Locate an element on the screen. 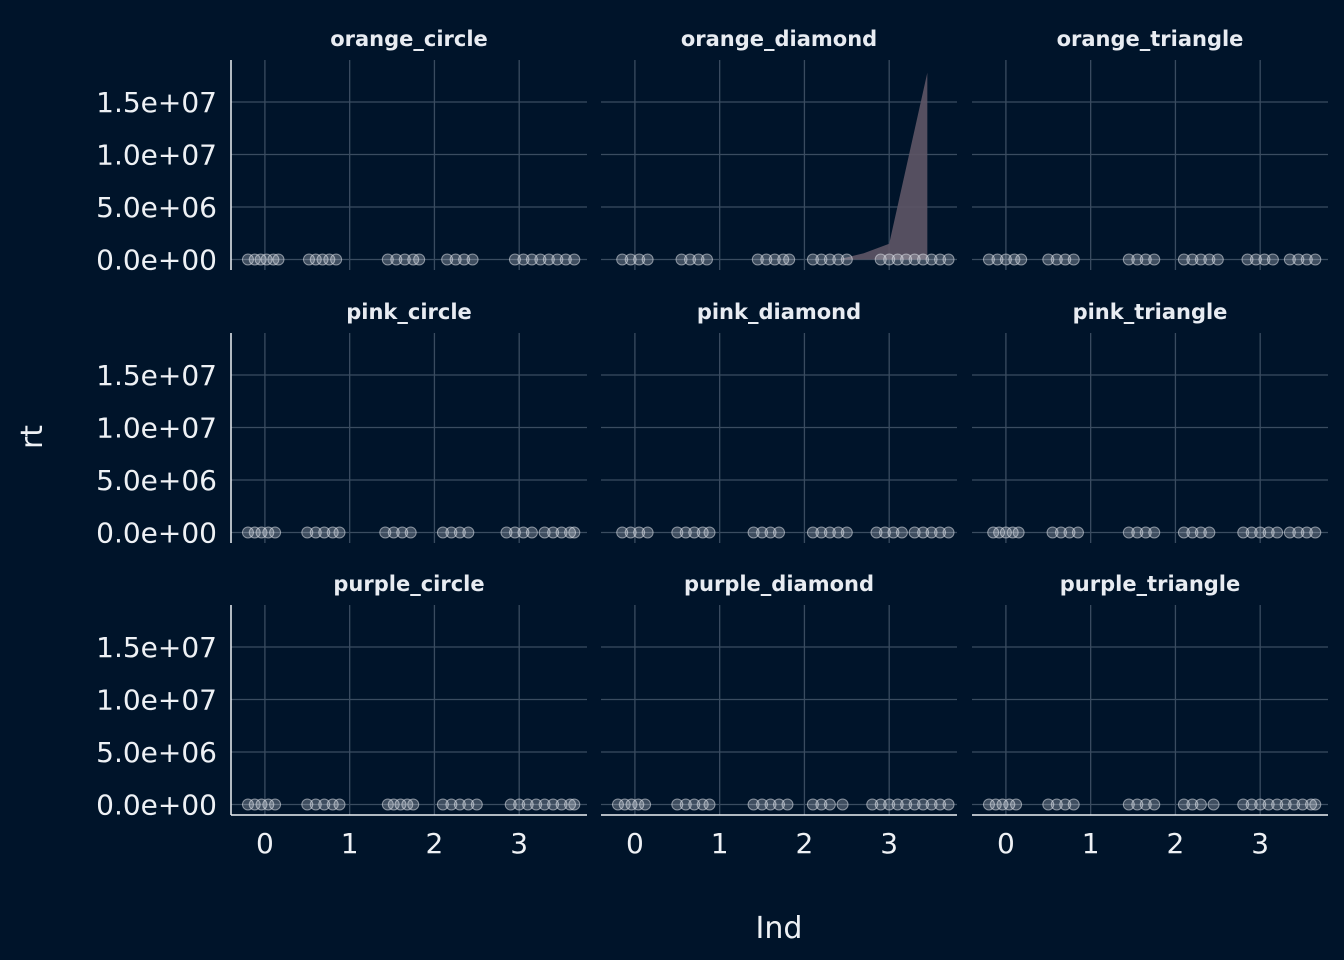 This screenshot has width=1344, height=960. panel-orange-triangle: orange_triangle is located at coordinates (1150, 148).